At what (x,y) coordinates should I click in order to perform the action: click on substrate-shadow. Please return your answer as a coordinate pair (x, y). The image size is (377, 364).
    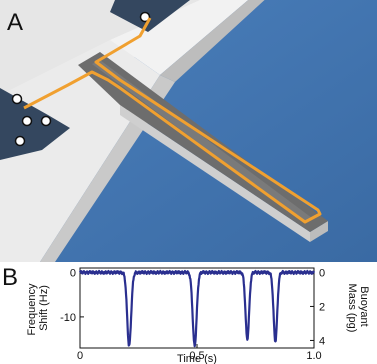
    Looking at the image, I should click on (212, 41).